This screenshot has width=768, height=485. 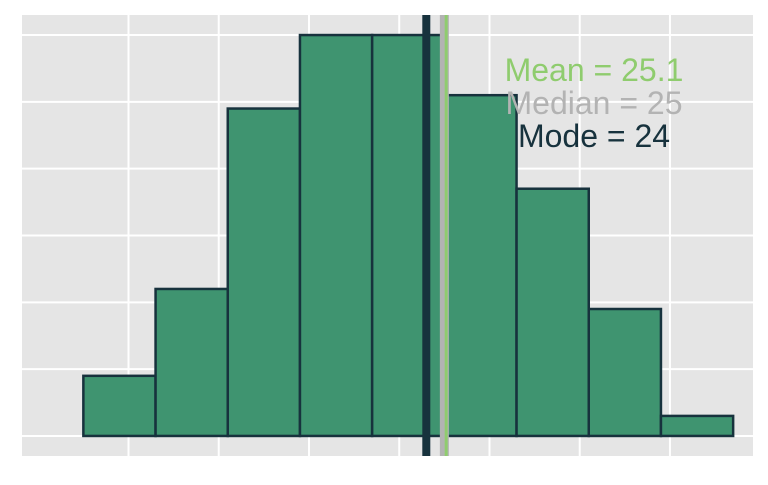 I want to click on median-annotation: Median = 25, so click(x=593, y=103).